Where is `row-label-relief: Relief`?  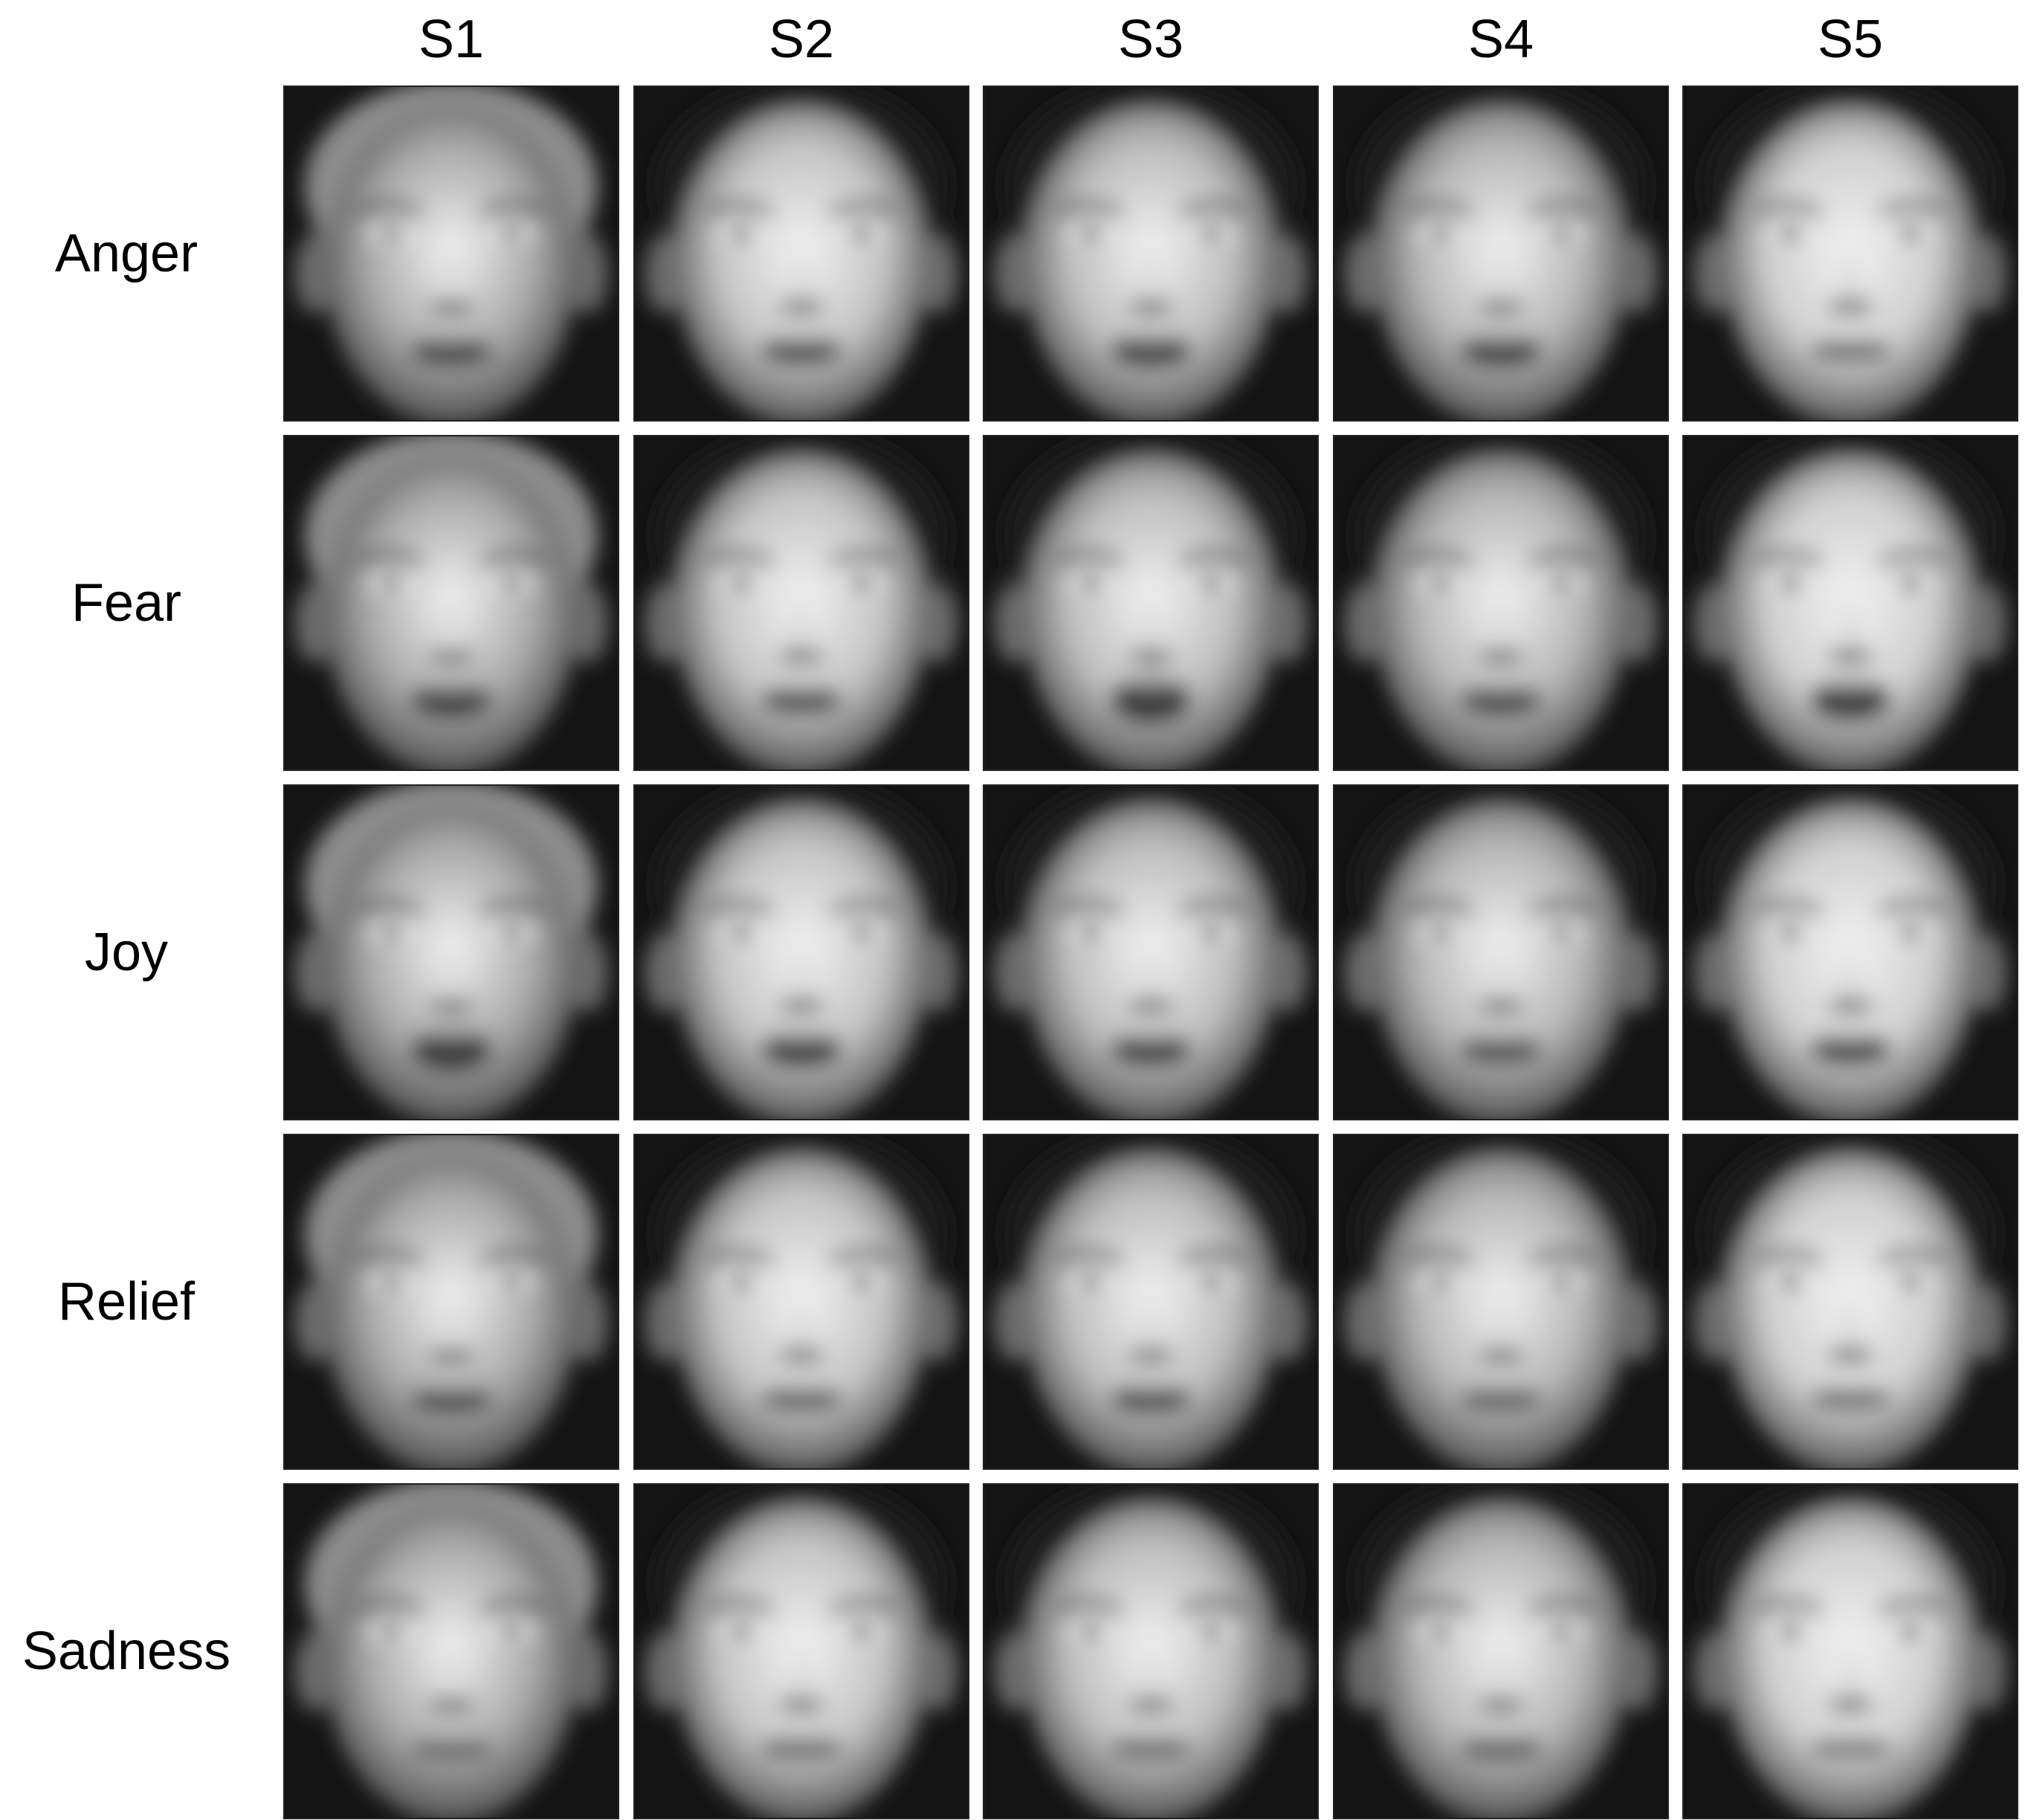
row-label-relief: Relief is located at coordinates (126, 1302).